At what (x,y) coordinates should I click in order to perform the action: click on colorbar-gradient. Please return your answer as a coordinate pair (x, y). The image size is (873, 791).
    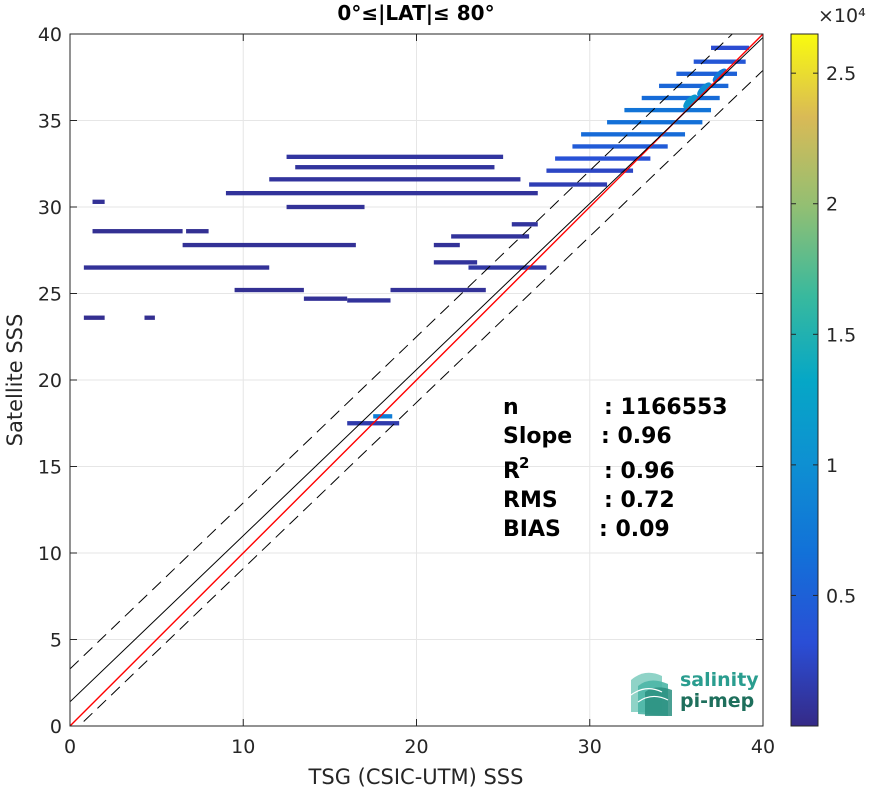
    Looking at the image, I should click on (804, 380).